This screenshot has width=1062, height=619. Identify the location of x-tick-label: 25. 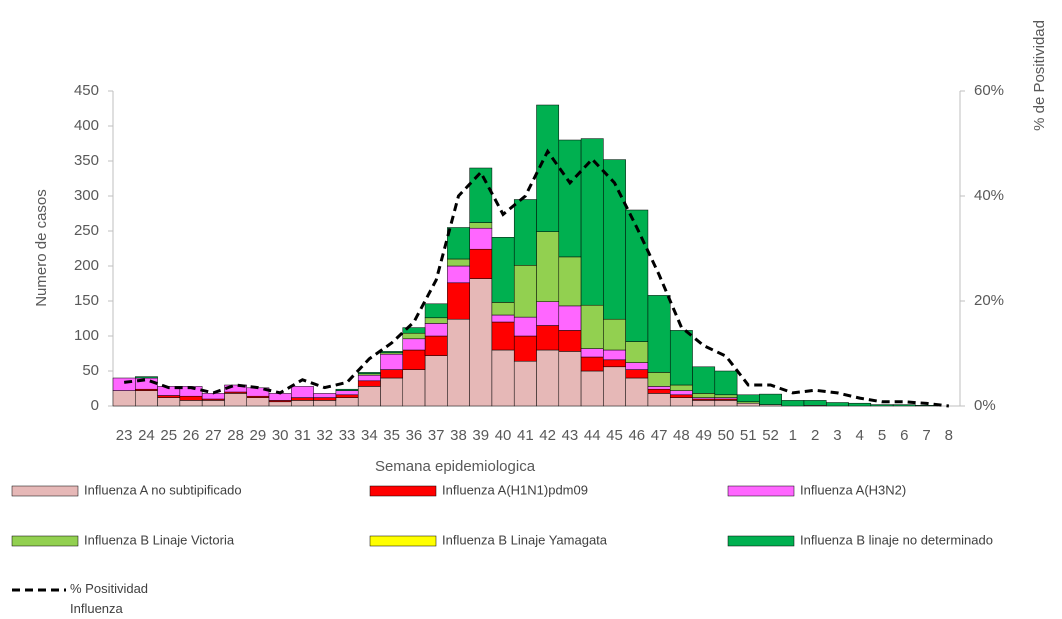
(168, 435).